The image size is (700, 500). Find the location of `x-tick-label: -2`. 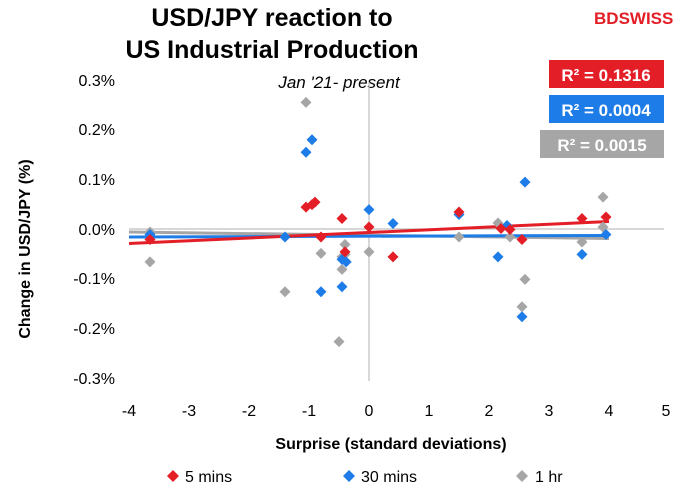

x-tick-label: -2 is located at coordinates (249, 411).